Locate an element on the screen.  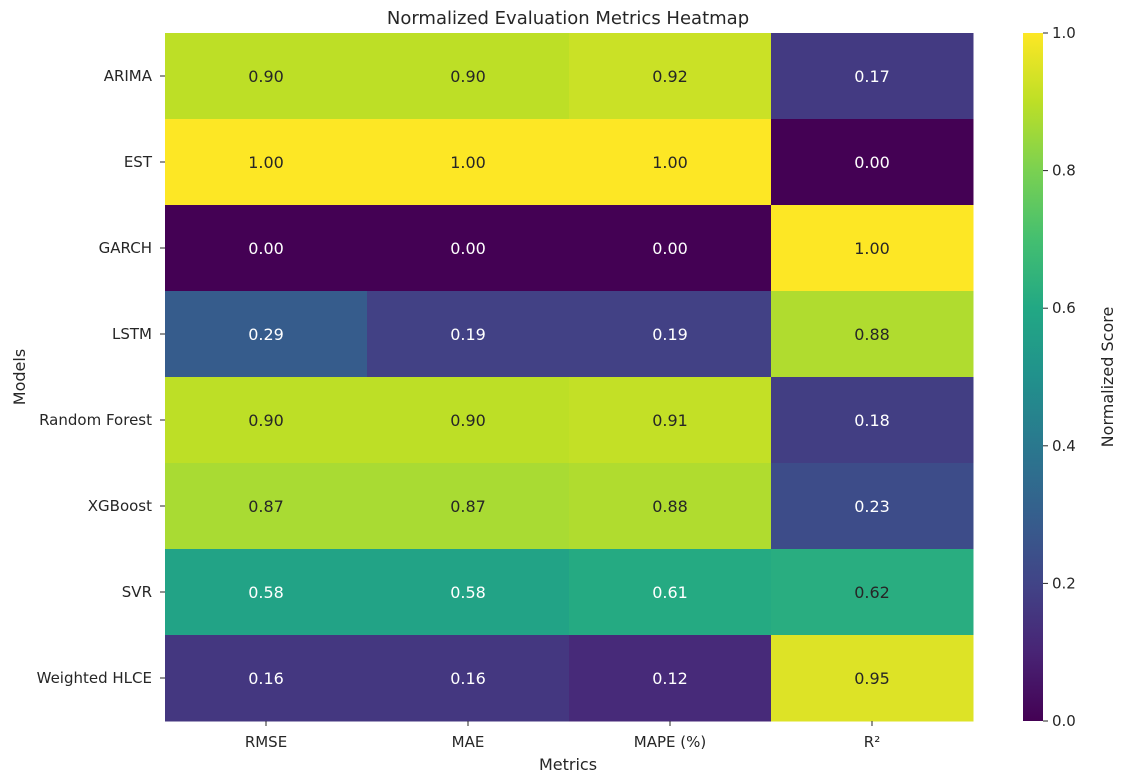
cell-value-label: 0.17 is located at coordinates (872, 76).